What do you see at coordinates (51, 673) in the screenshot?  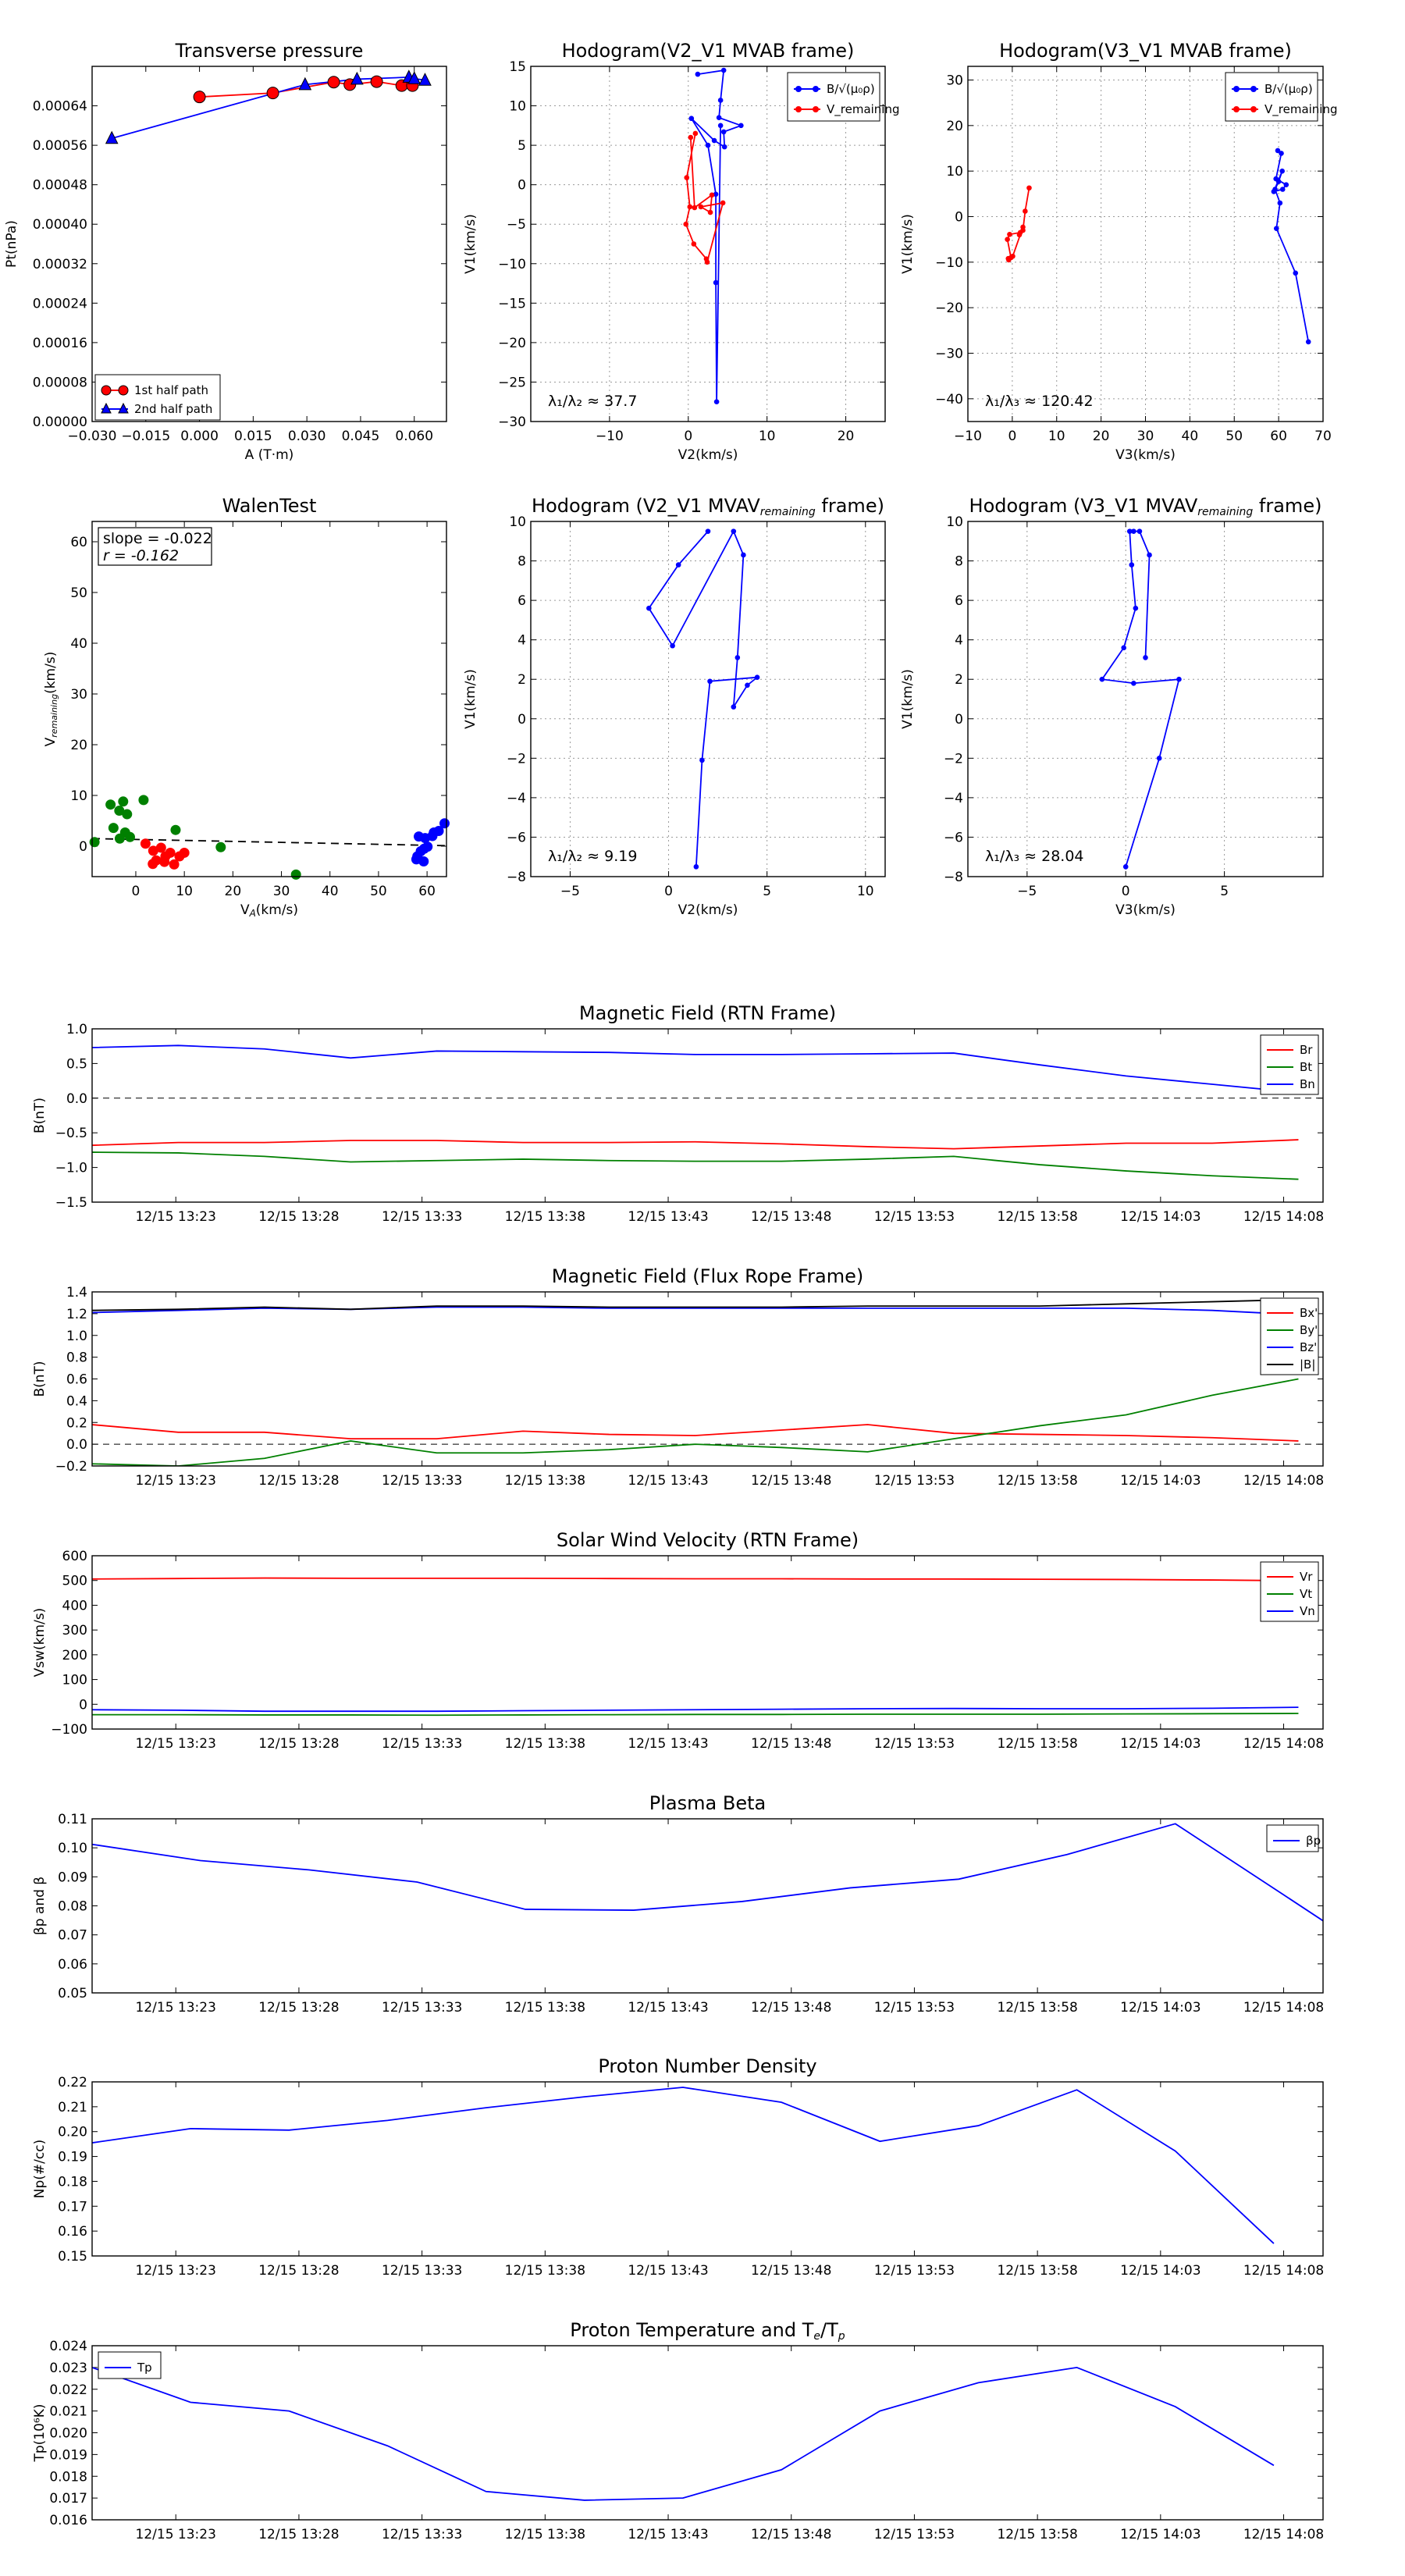 I see `label-part: (km/s)` at bounding box center [51, 673].